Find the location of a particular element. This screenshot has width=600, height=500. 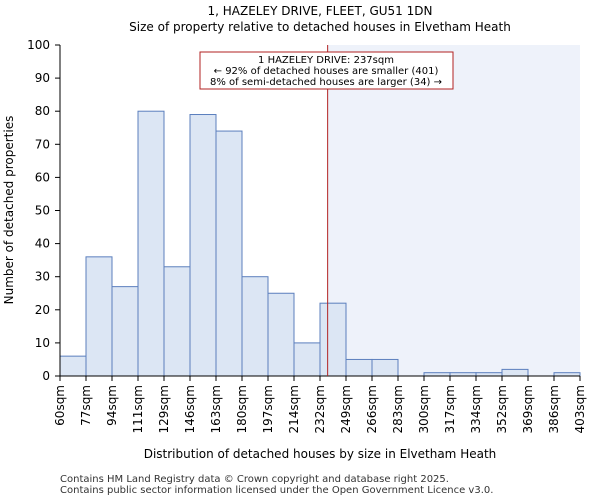

annotation-box is located at coordinates (326, 70).